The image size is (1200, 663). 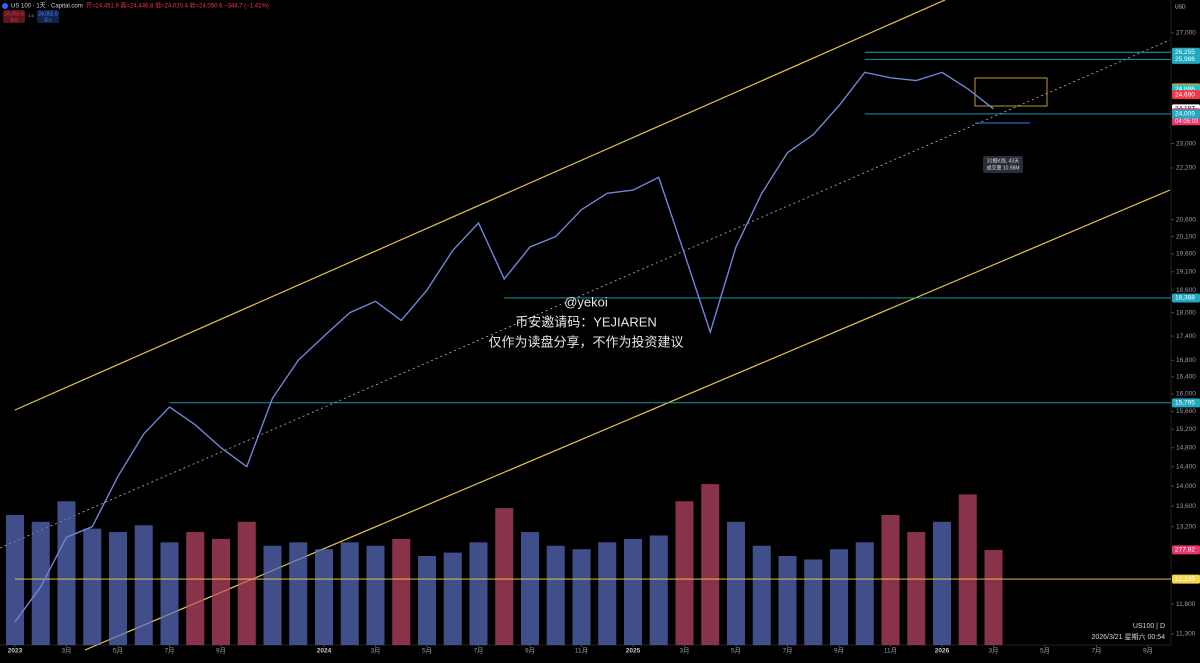 What do you see at coordinates (5, 6) in the screenshot?
I see `symbol-icon` at bounding box center [5, 6].